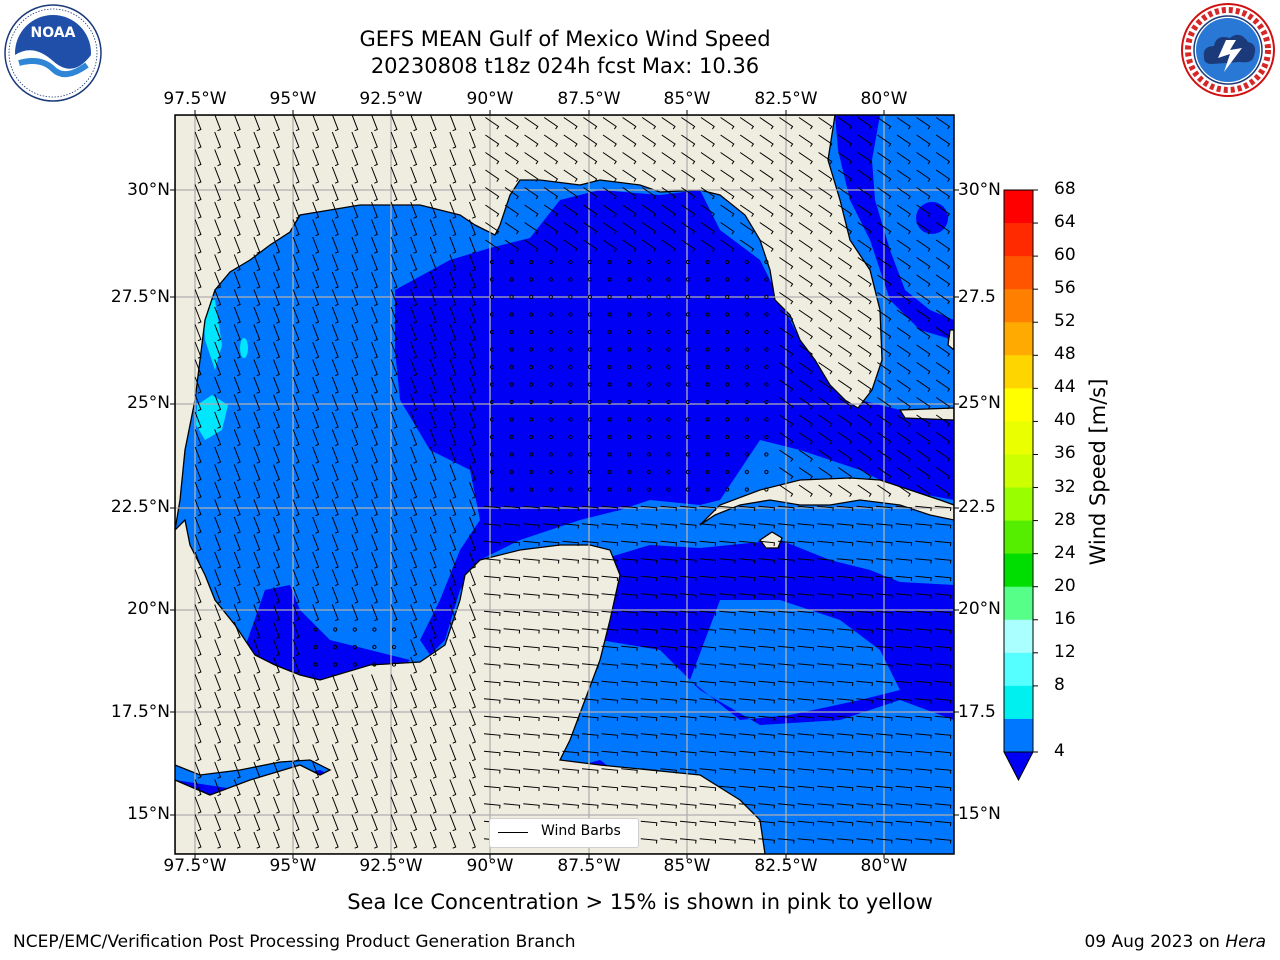 Image resolution: width=1280 pixels, height=960 pixels. Describe the element at coordinates (884, 99) in the screenshot. I see `lon-label-top: 80°W` at that location.